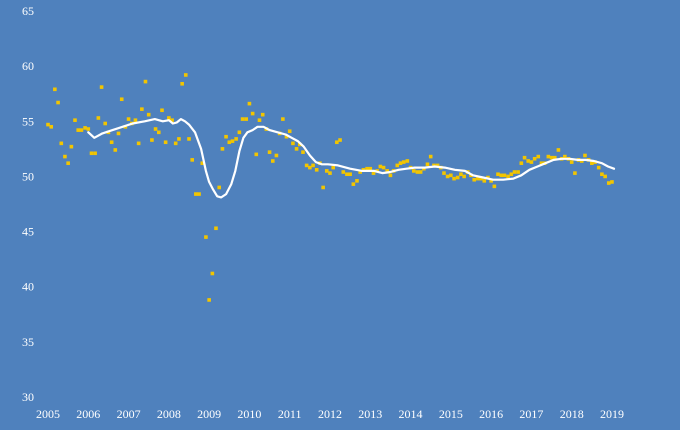  What do you see at coordinates (249, 414) in the screenshot?
I see `x-tick-label: 2010` at bounding box center [249, 414].